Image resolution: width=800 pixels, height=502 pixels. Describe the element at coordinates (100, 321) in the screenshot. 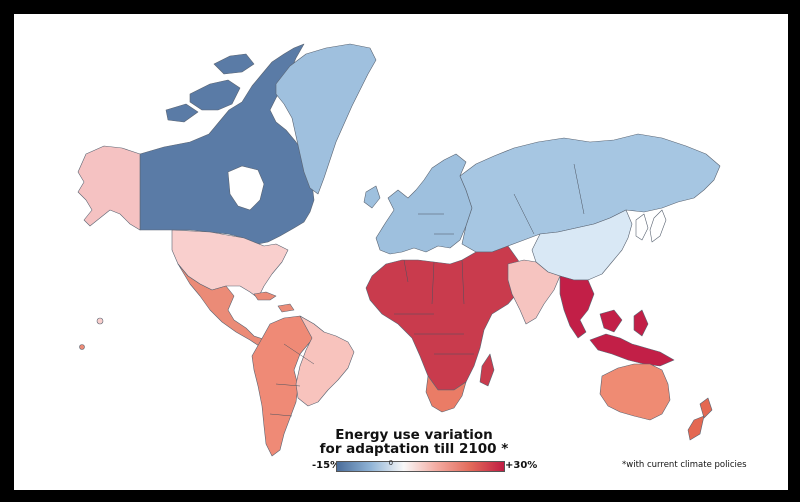

I see `region-hawaii` at that location.